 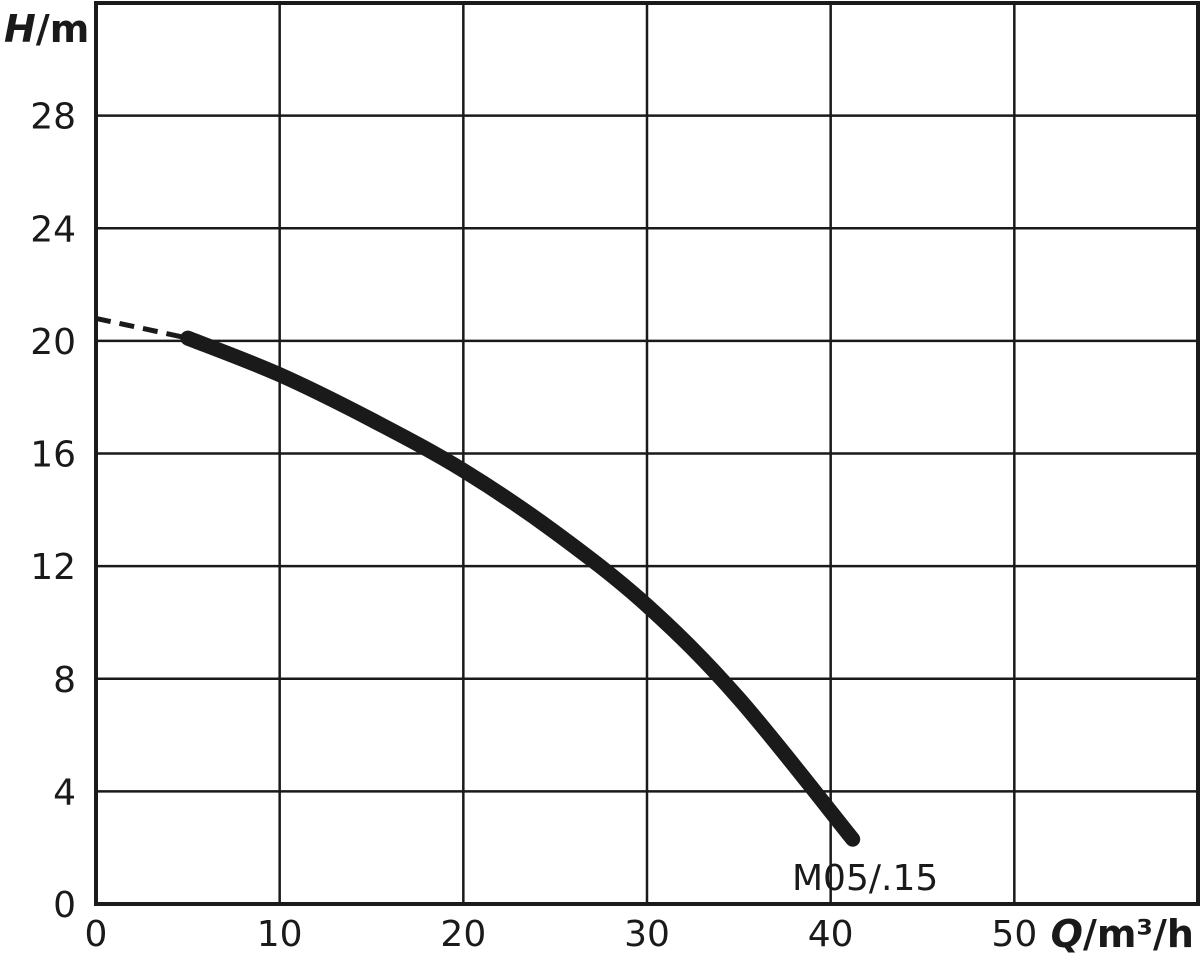 What do you see at coordinates (831, 934) in the screenshot?
I see `x-tick-label: 40` at bounding box center [831, 934].